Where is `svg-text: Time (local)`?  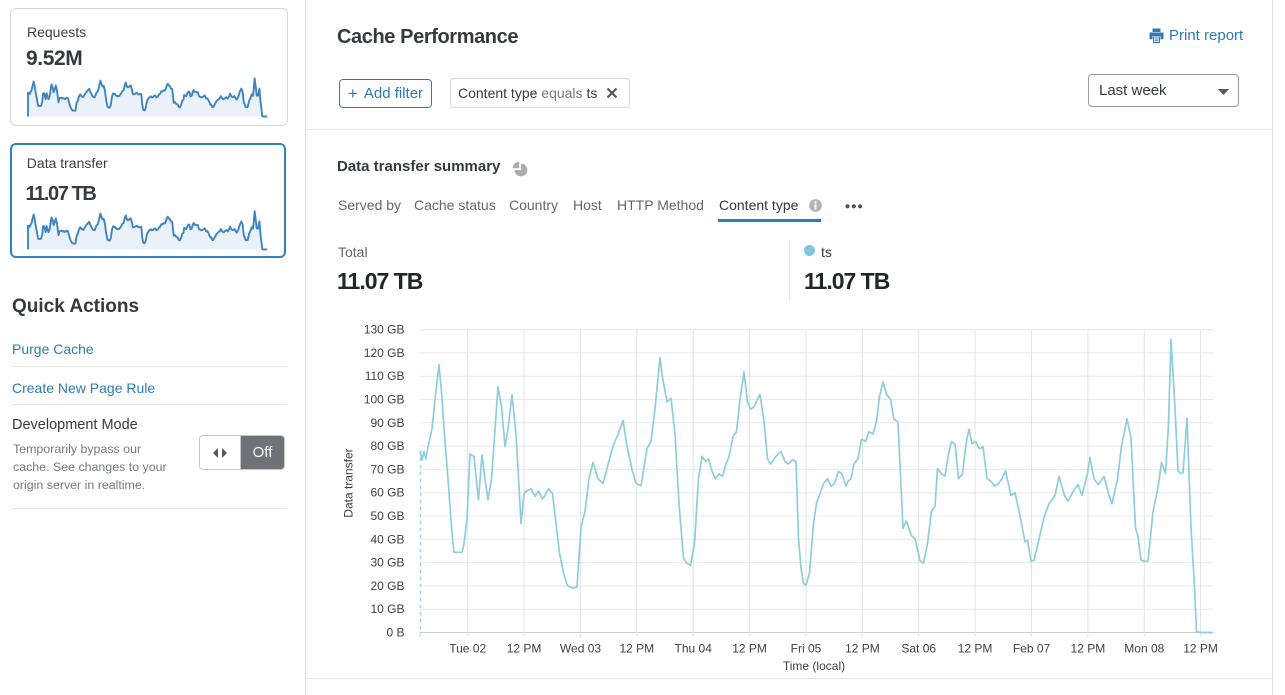
svg-text: Time (local) is located at coordinates (814, 666).